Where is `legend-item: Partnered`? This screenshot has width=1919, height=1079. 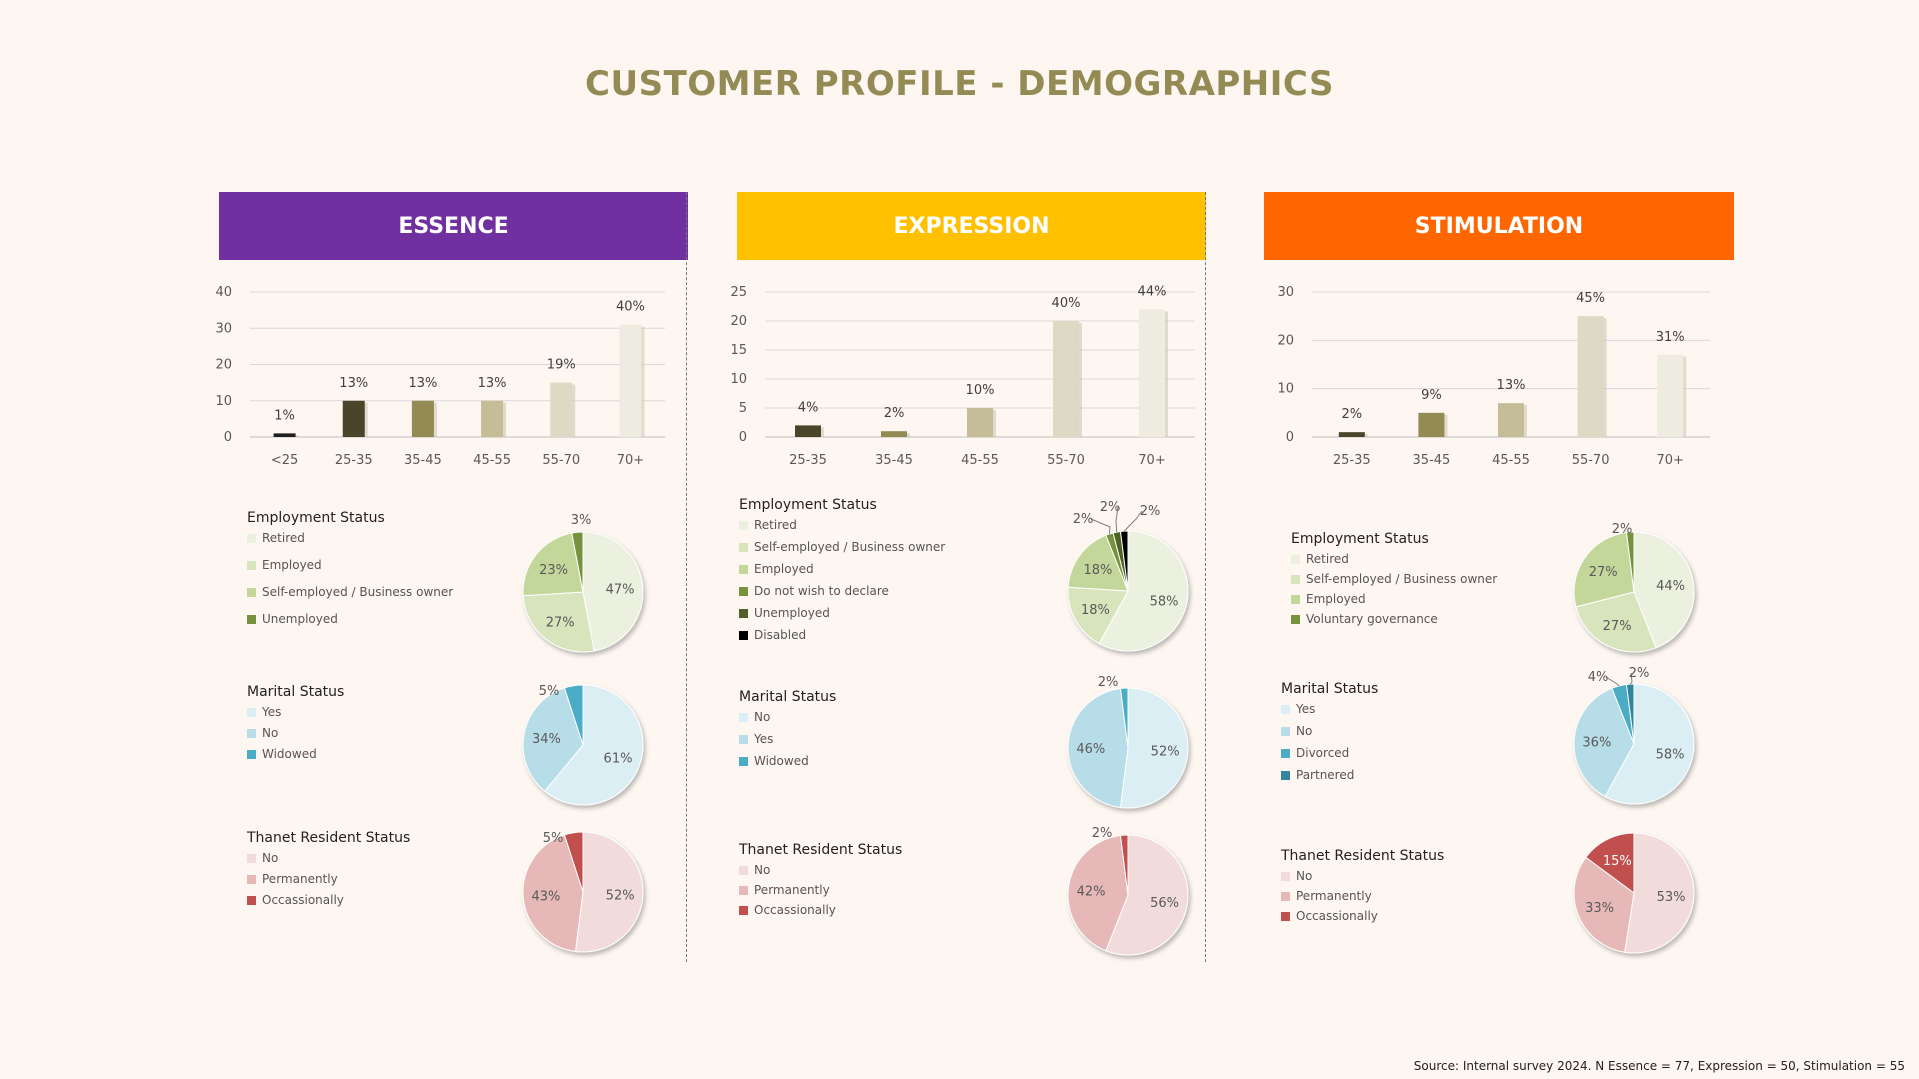 legend-item: Partnered is located at coordinates (1329, 775).